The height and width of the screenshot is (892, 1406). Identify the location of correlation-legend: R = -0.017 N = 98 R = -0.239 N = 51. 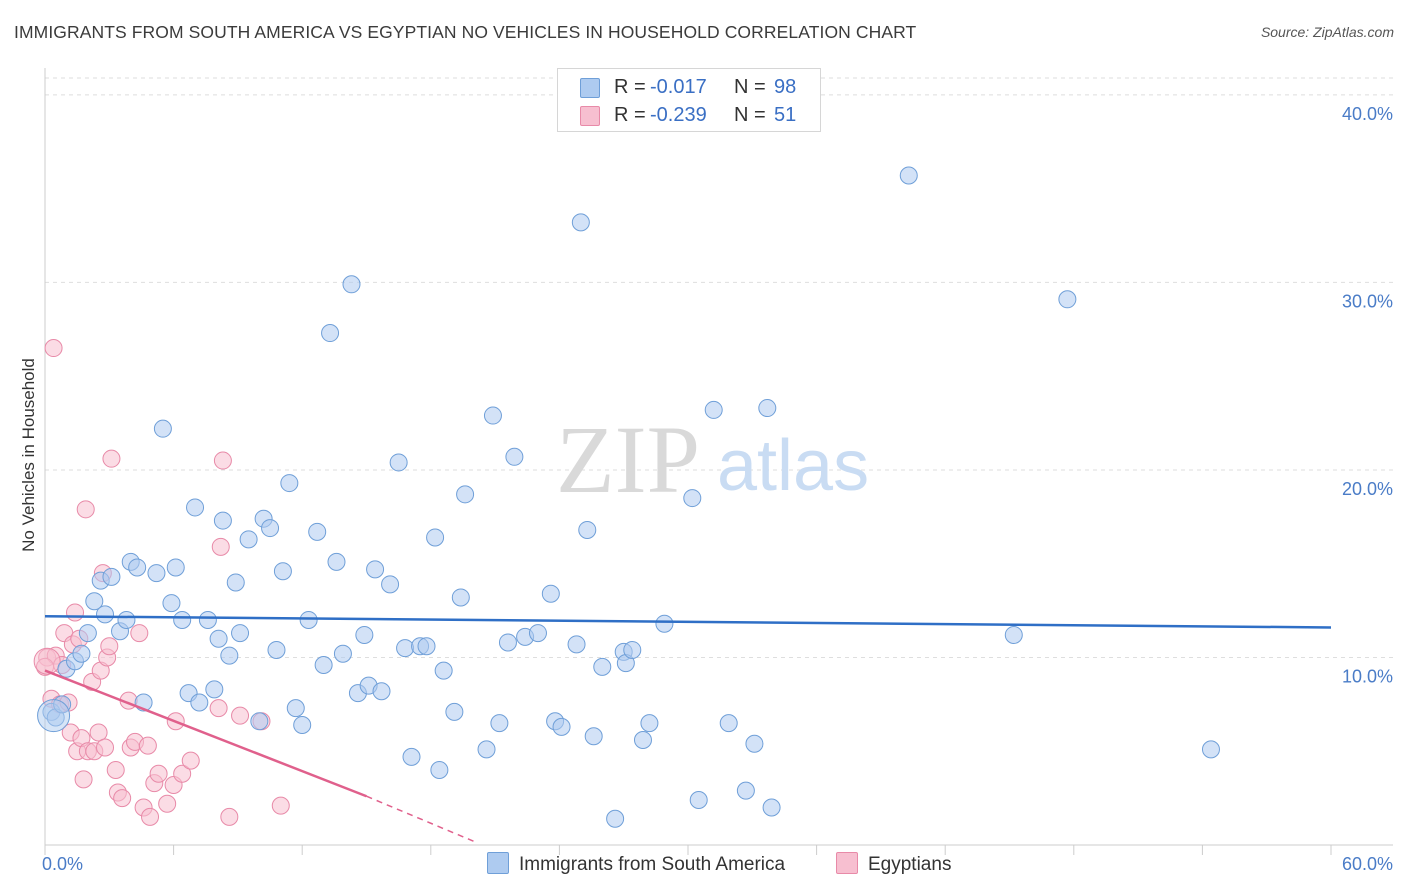
(689, 100).